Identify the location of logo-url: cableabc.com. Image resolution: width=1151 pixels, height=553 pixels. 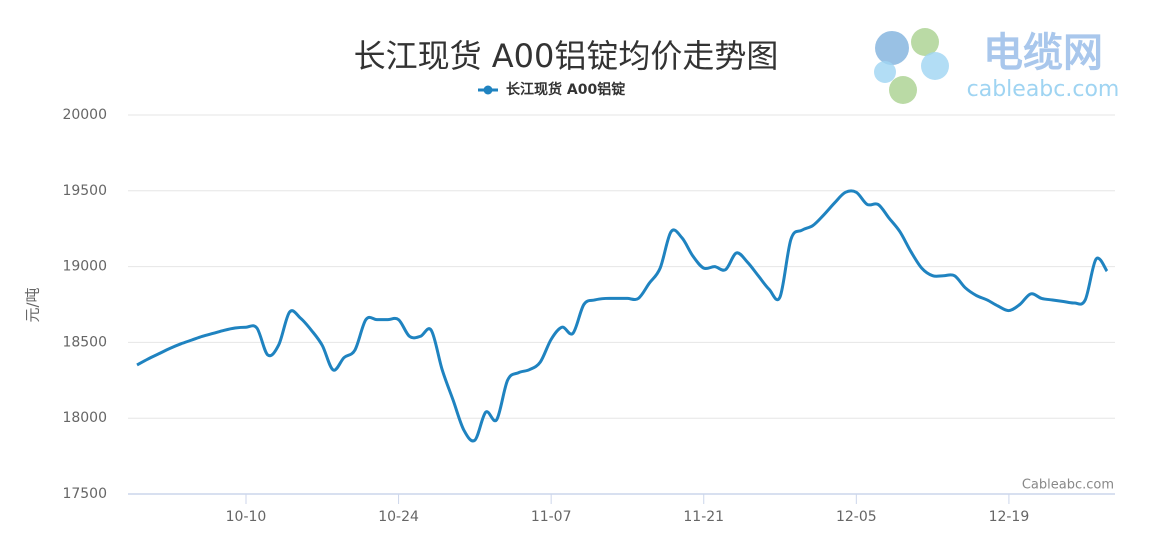
(1043, 89).